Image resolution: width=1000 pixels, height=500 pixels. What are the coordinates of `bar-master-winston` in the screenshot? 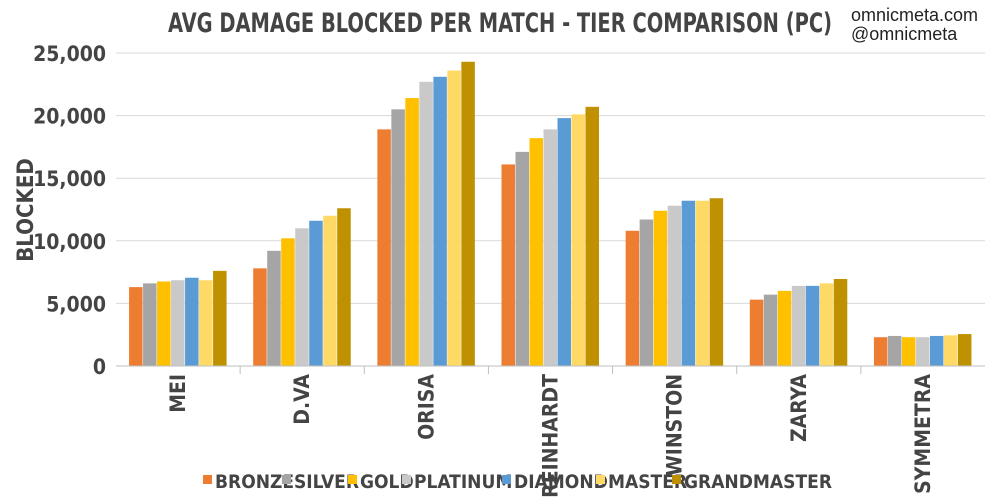 It's located at (702, 283).